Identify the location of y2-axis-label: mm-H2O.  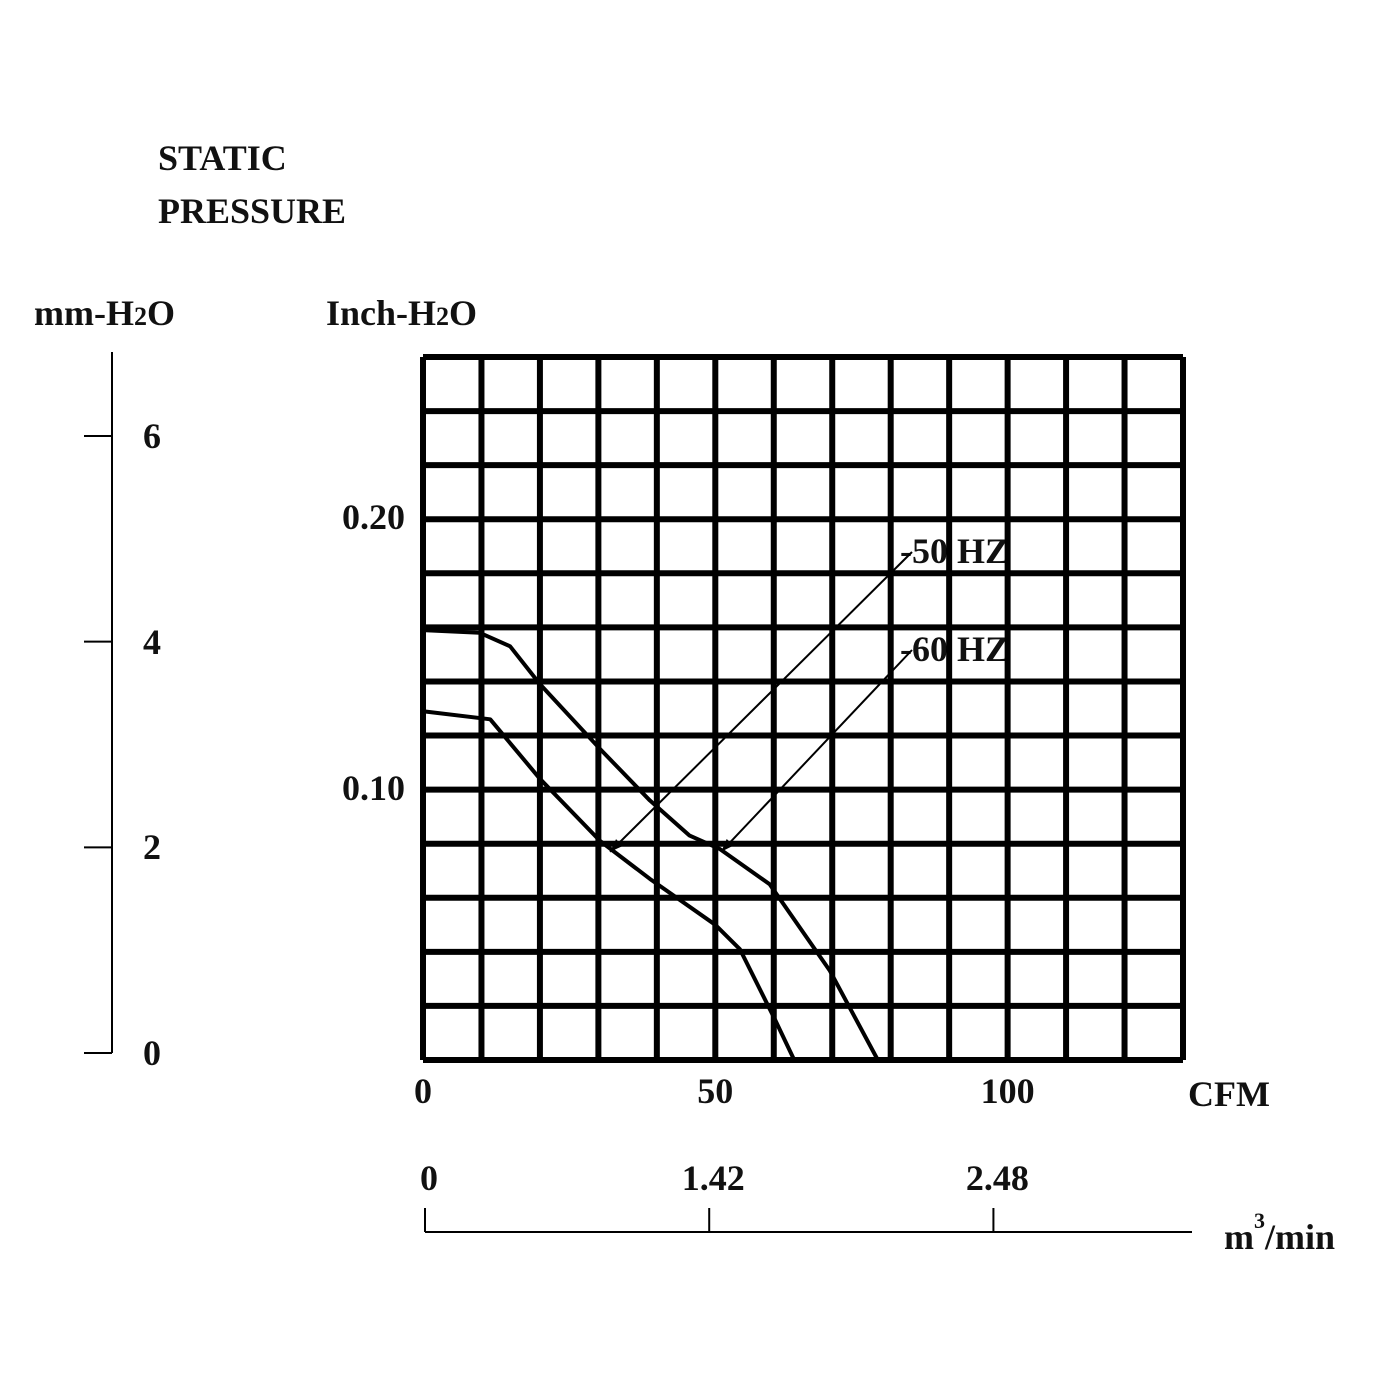
(104, 313).